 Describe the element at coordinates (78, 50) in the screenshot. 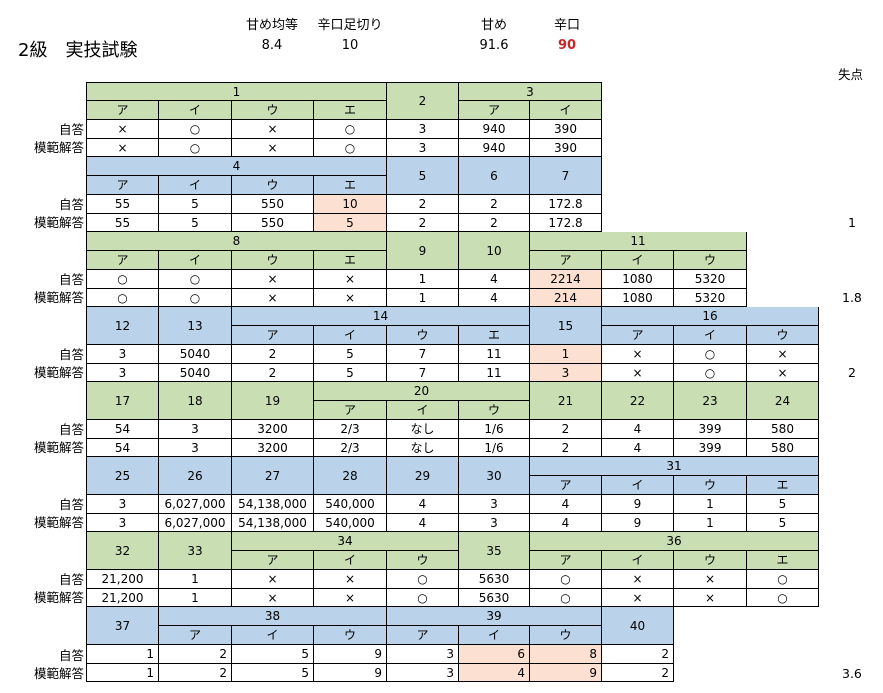

I see `page-title: 2級 実技試験` at that location.